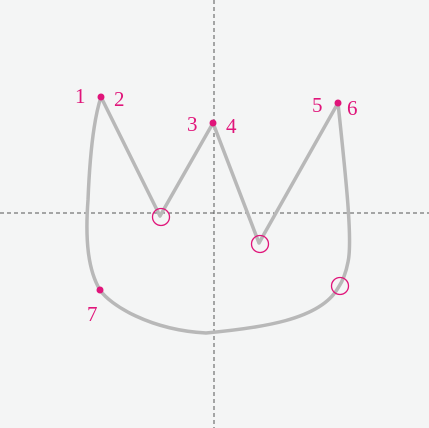 The height and width of the screenshot is (428, 429). I want to click on point-label-3: 3, so click(192, 124).